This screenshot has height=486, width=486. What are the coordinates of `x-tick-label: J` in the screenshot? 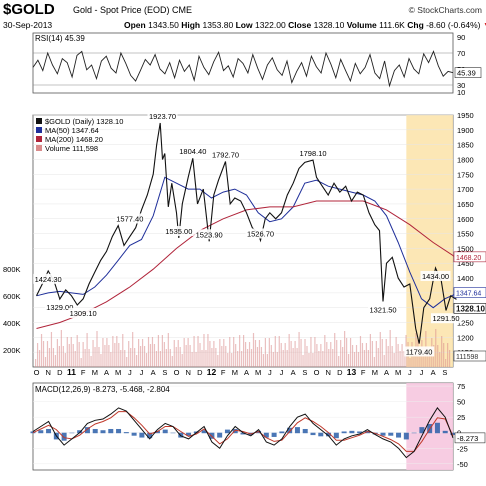 It's located at (282, 372).